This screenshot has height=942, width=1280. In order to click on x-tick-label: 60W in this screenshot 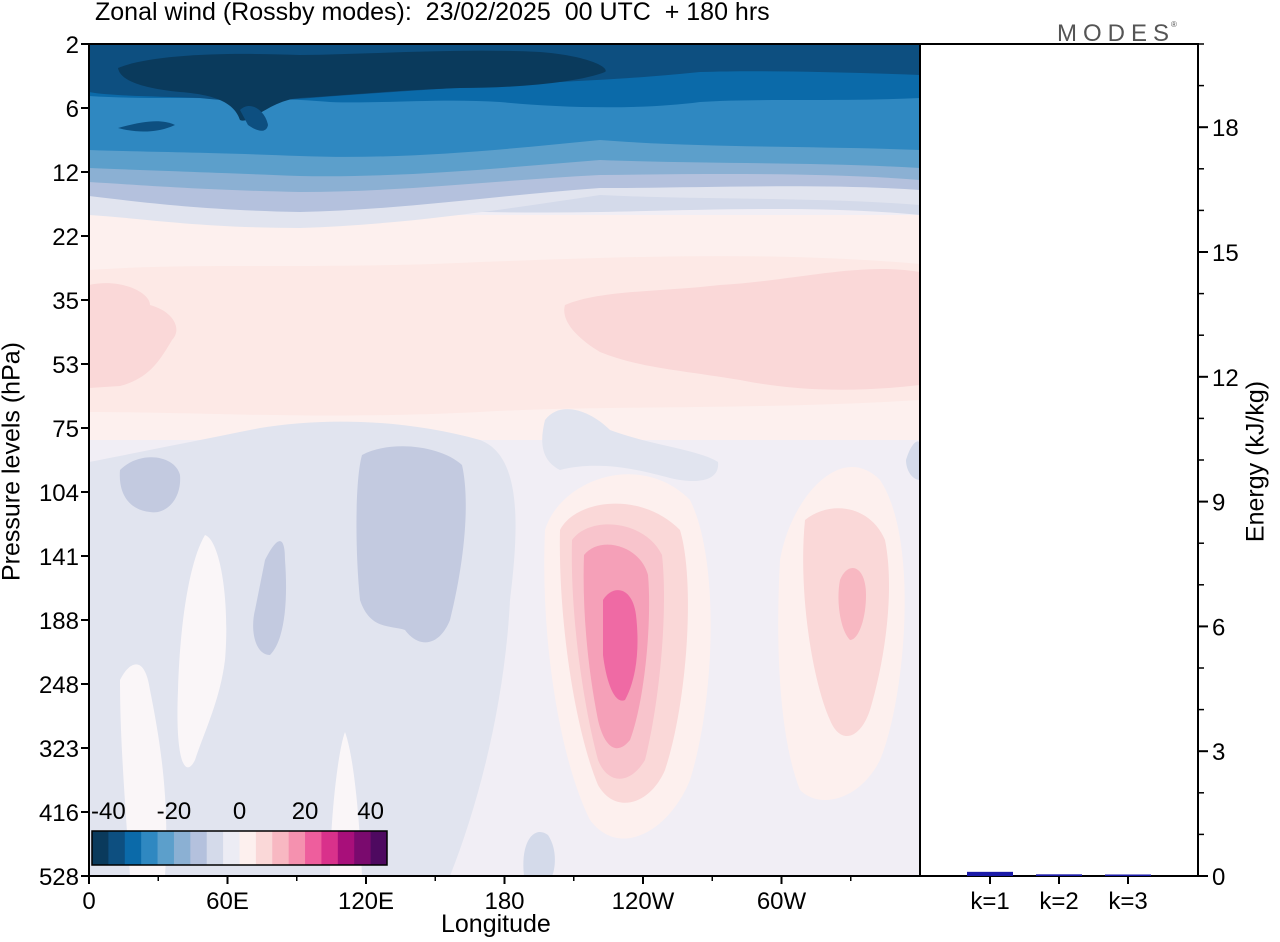, I will do `click(782, 901)`.